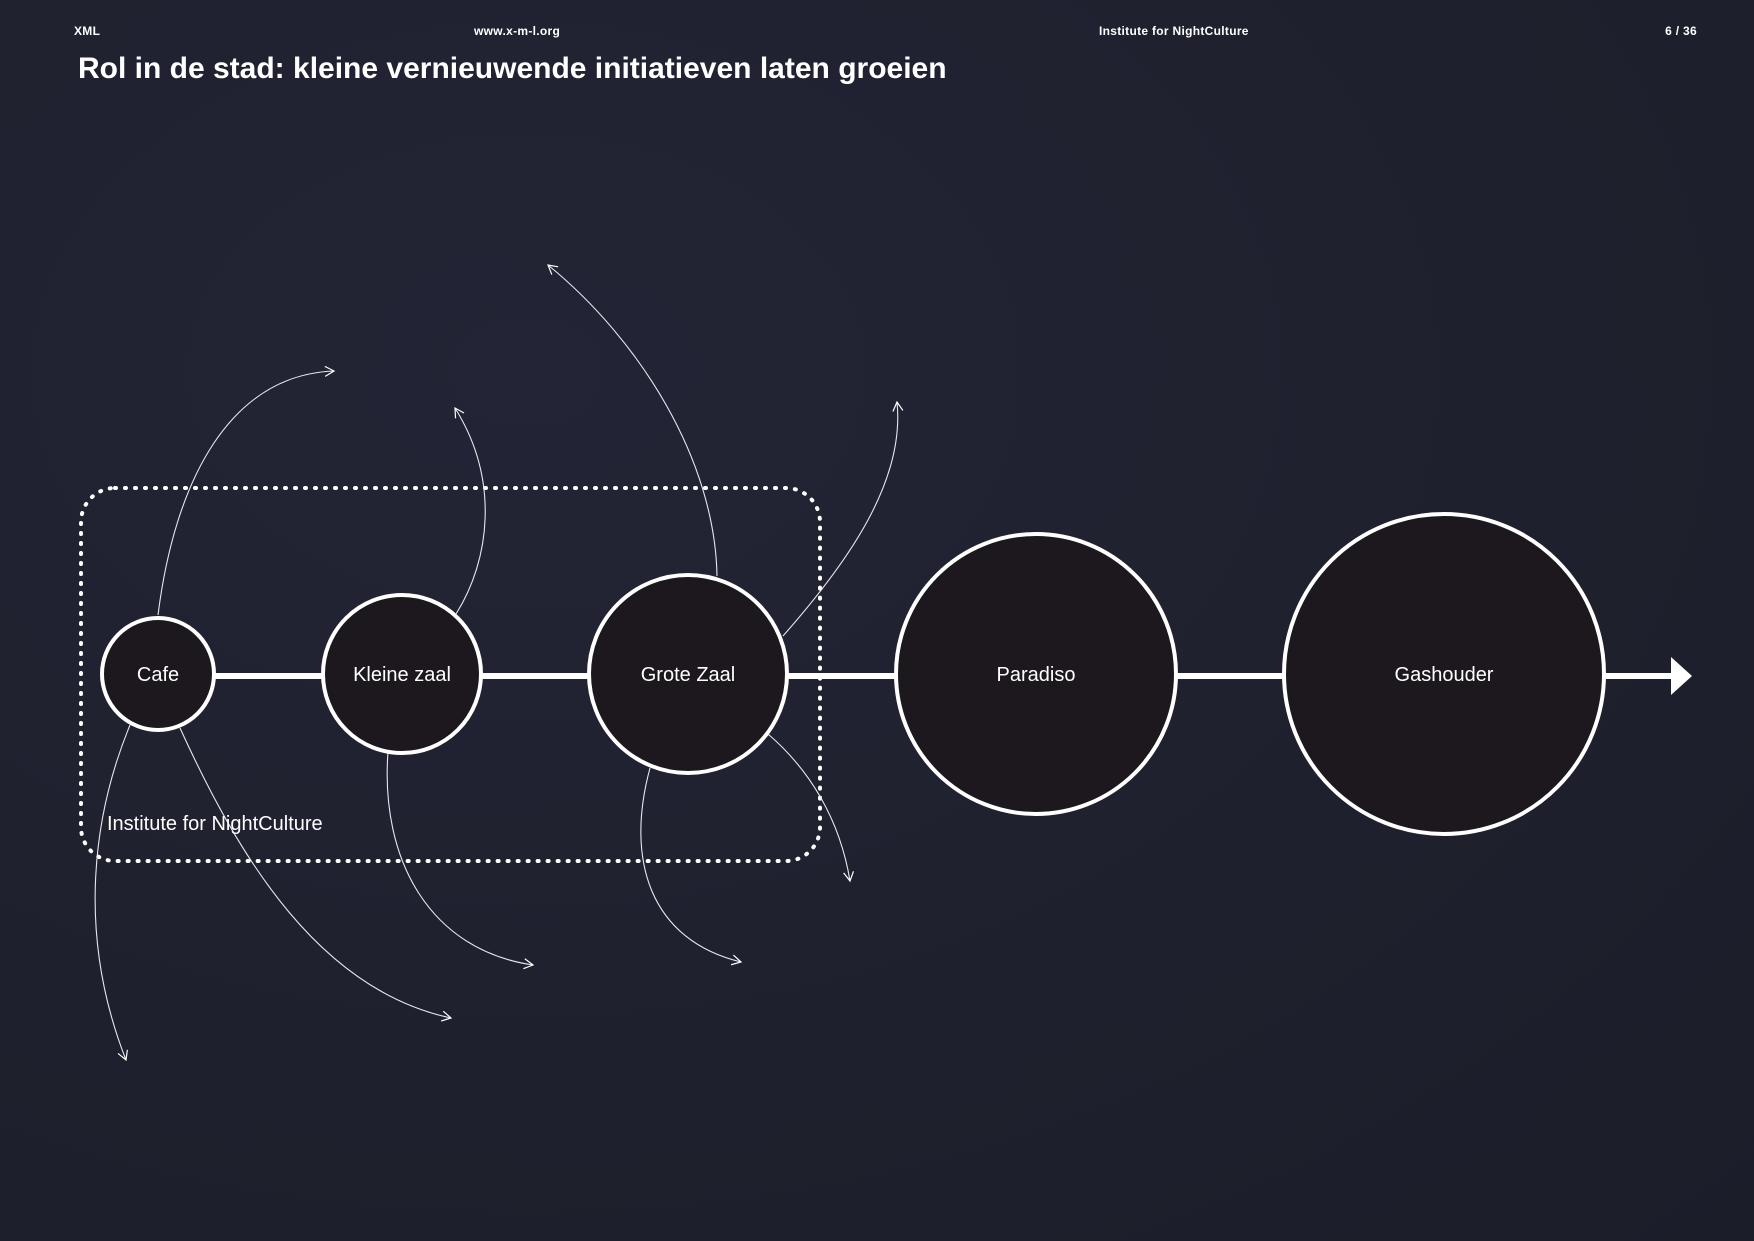 Image resolution: width=1754 pixels, height=1241 pixels. I want to click on node-label-cafe: Cafe, so click(158, 675).